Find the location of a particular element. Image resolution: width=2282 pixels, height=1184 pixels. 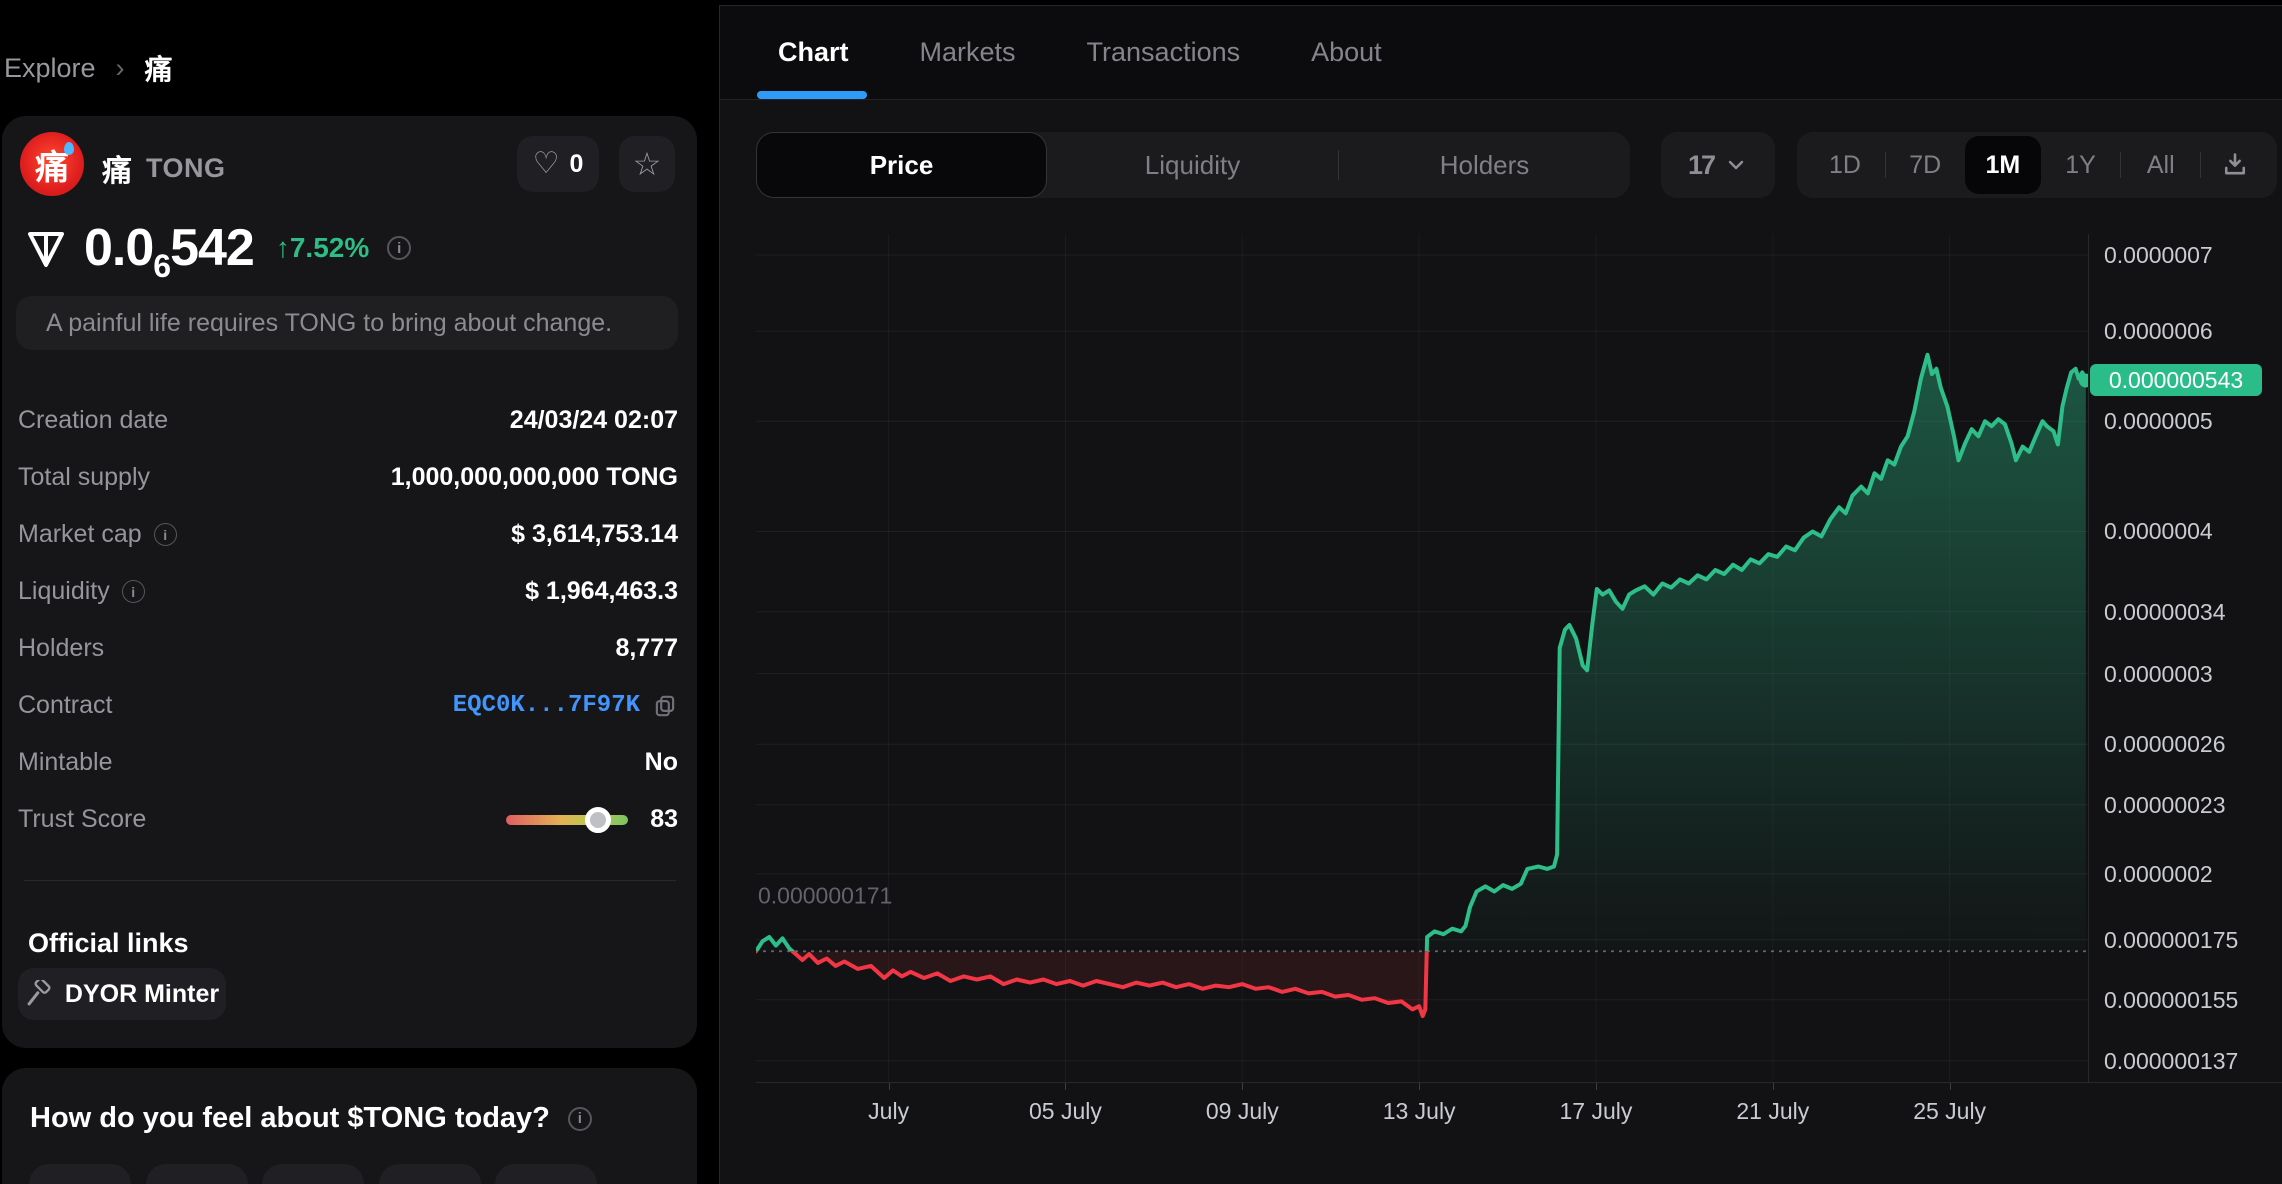

range-1y: 1Y is located at coordinates (2080, 164).